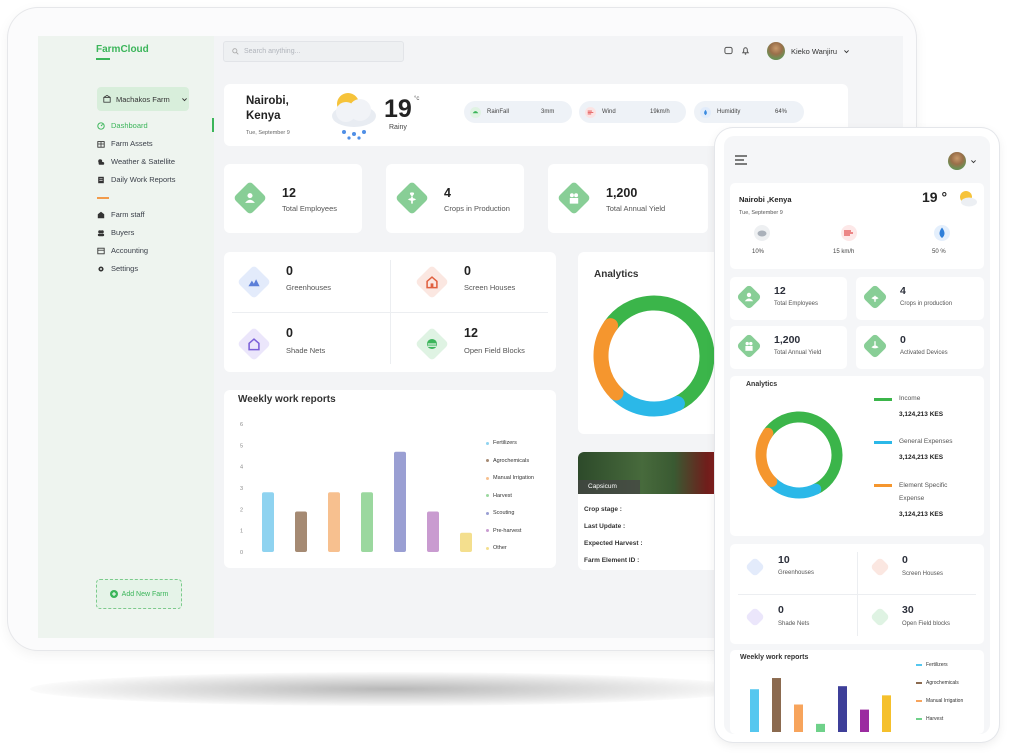 The width and height of the screenshot is (1010, 754). What do you see at coordinates (432, 282) in the screenshot?
I see `screen-house-icon` at bounding box center [432, 282].